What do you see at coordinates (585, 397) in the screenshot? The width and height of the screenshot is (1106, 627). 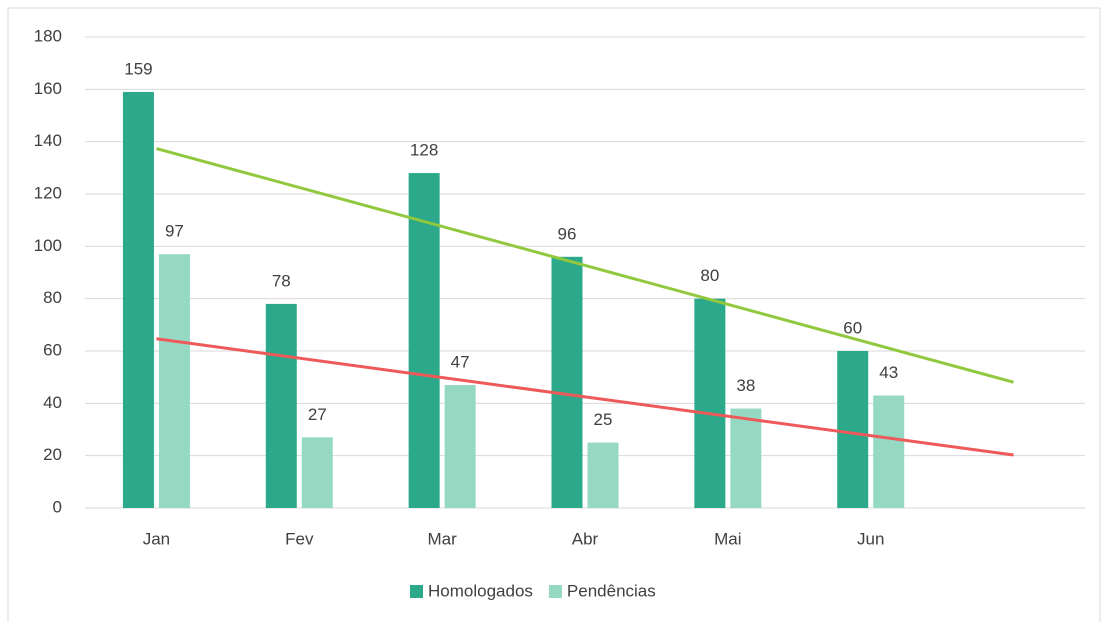 I see `trendline` at bounding box center [585, 397].